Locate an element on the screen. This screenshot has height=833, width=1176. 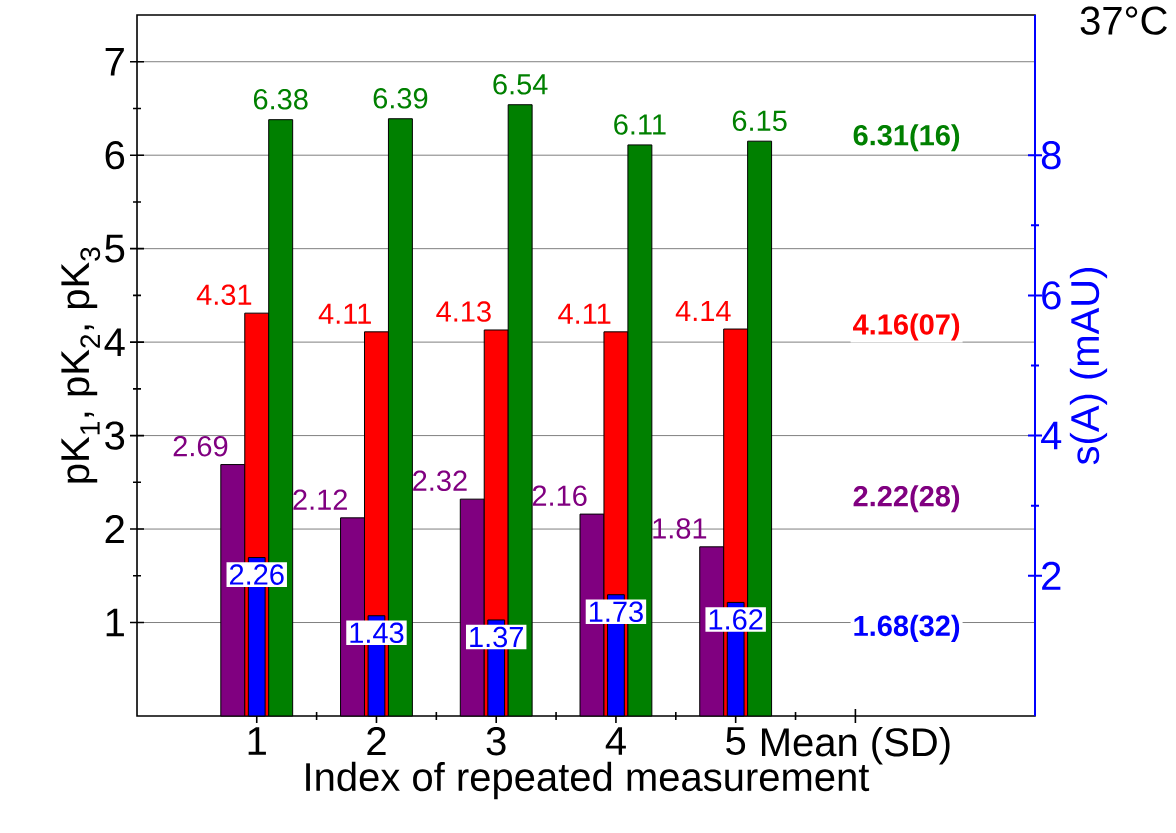
x-tick-label: 5 is located at coordinates (736, 741).